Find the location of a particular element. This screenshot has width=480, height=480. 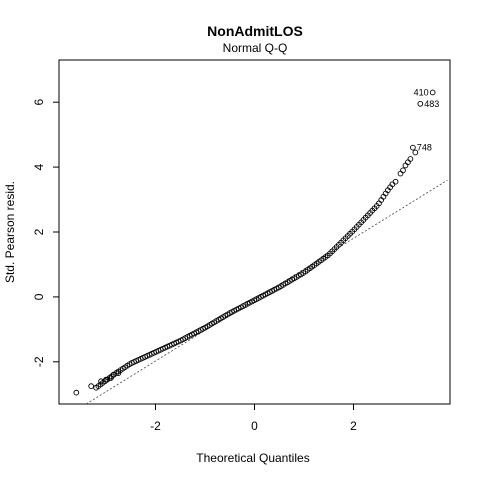

y-tick-label: -2 is located at coordinates (39, 361).